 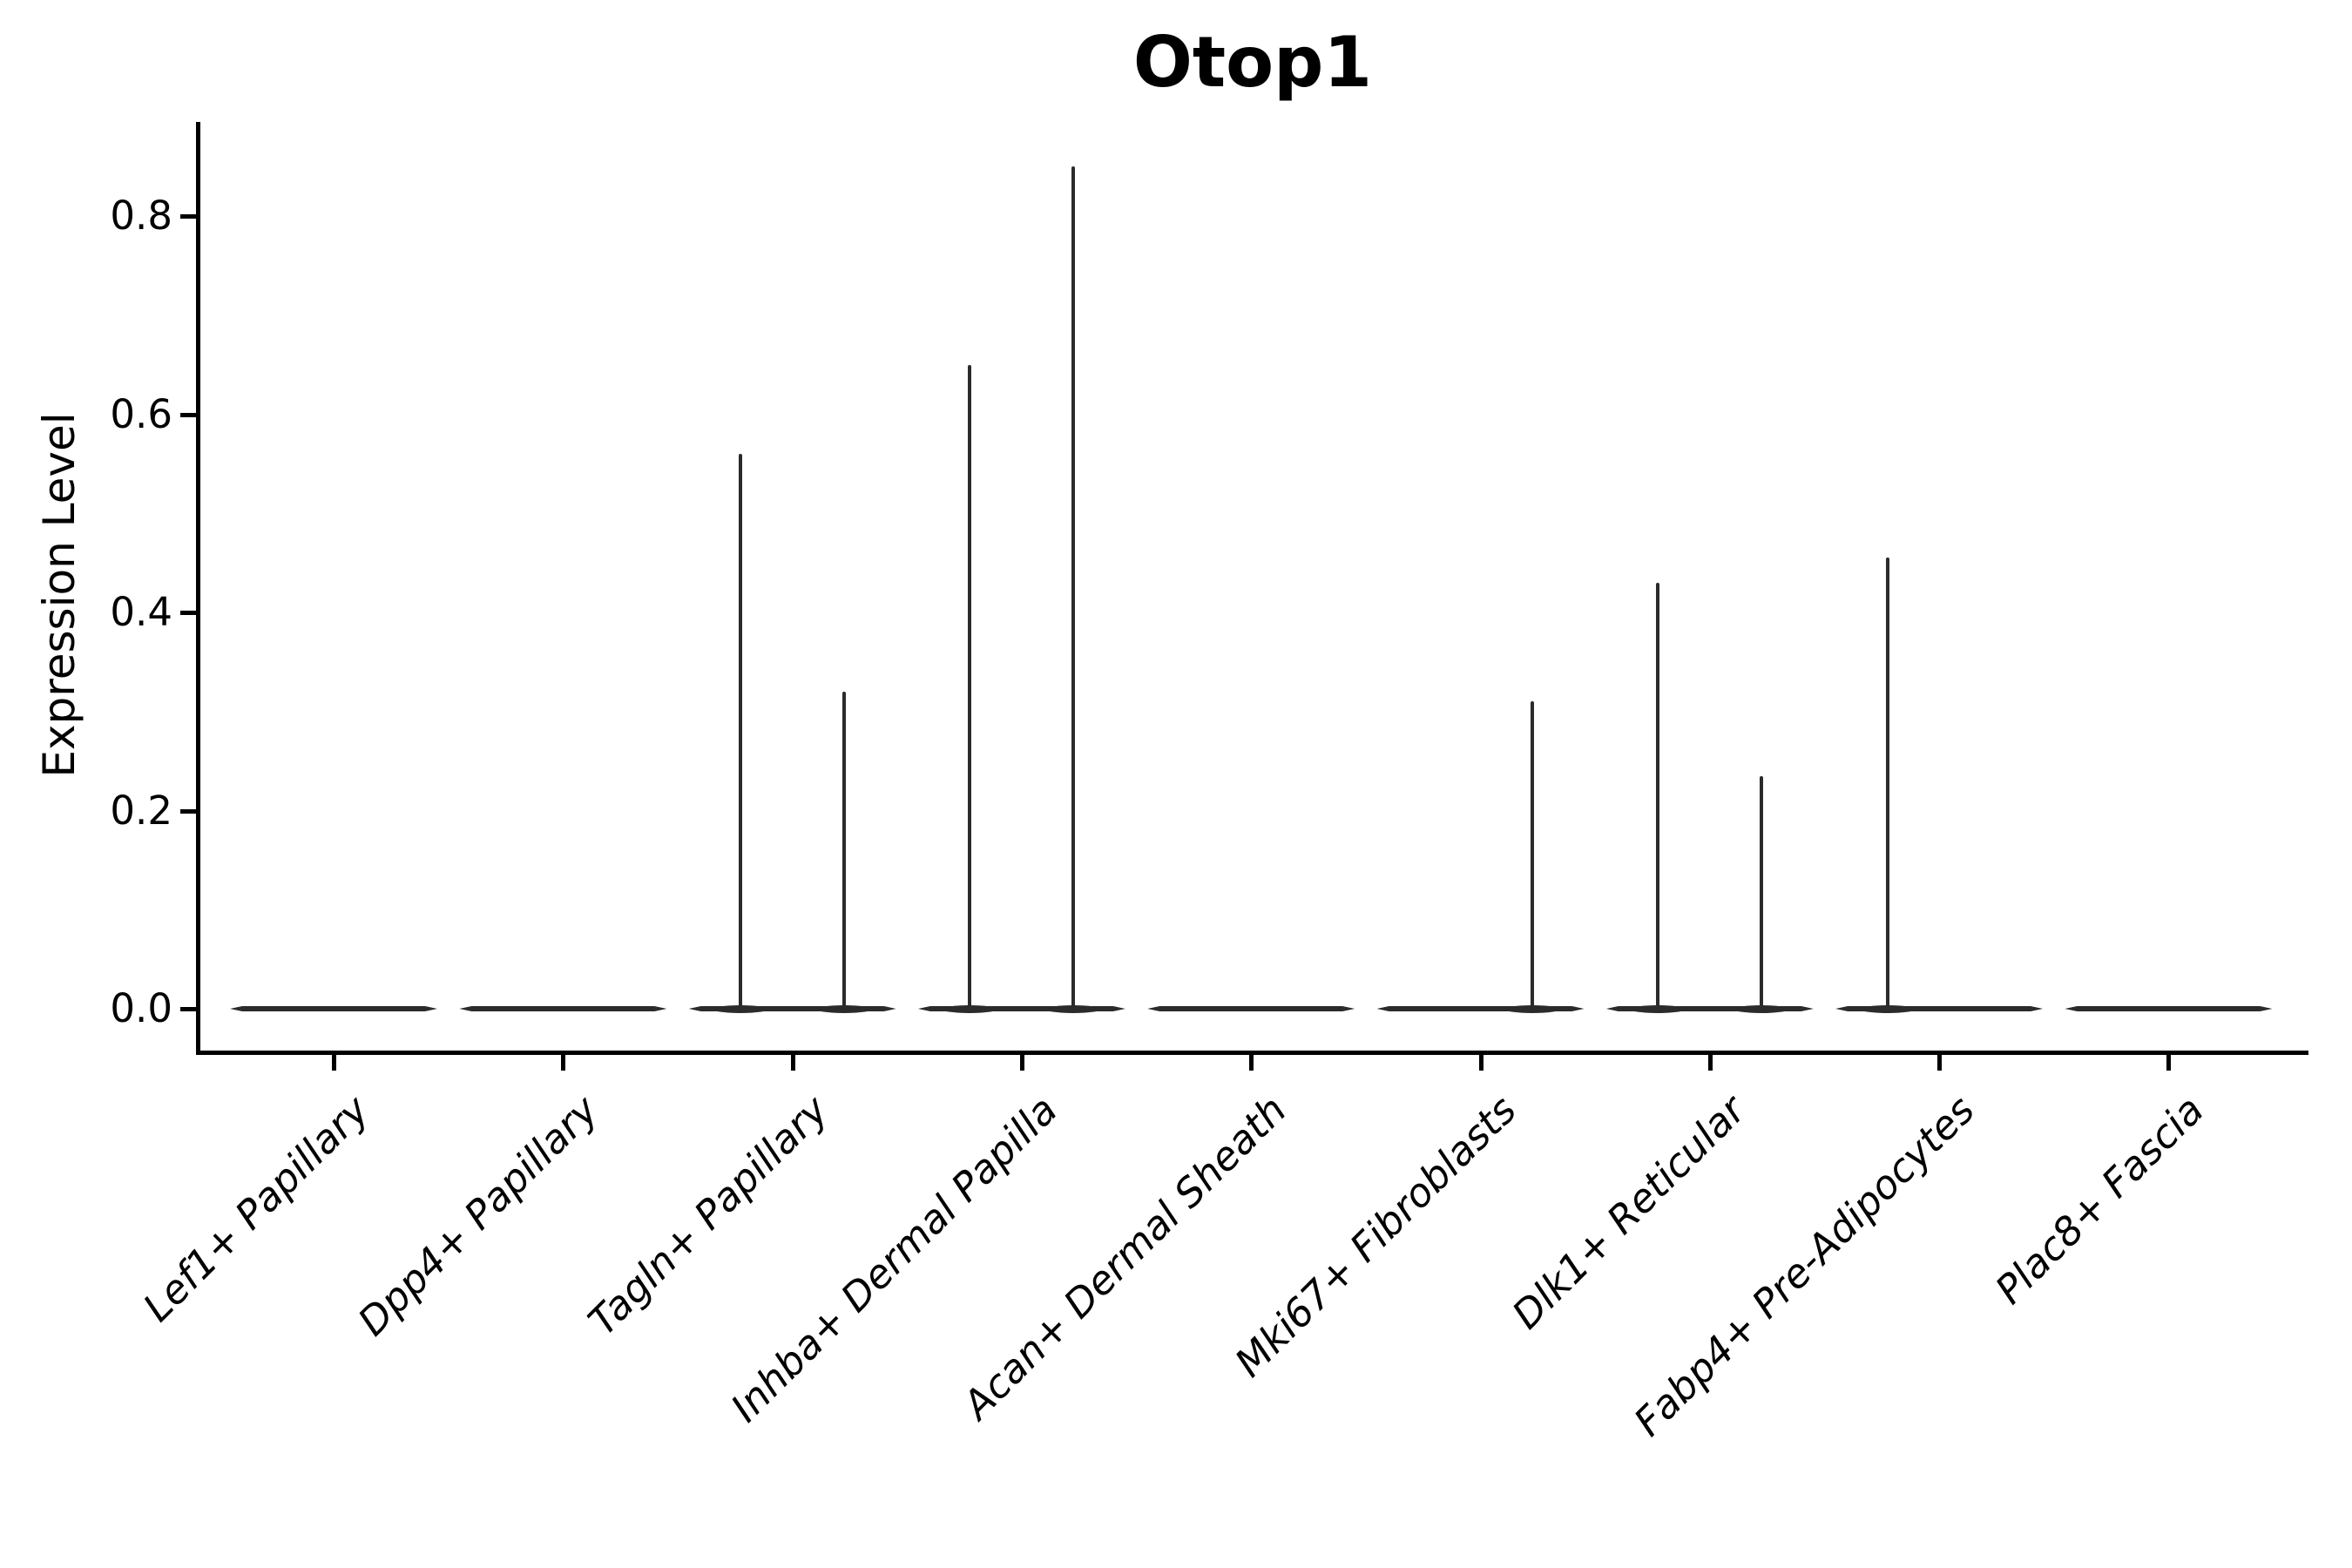 What do you see at coordinates (141, 413) in the screenshot?
I see `y-tick-label: 0.6` at bounding box center [141, 413].